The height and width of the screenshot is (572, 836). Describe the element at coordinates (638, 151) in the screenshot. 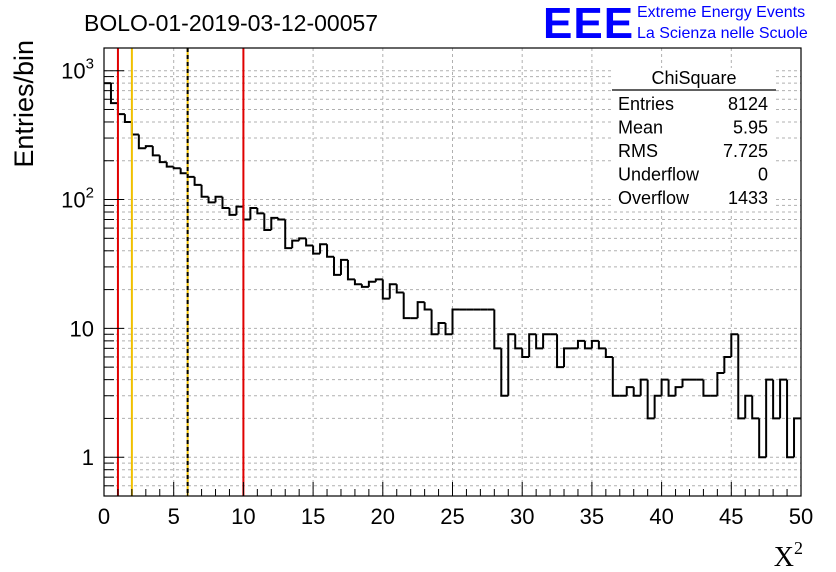

I see `stats-row-label: RMS` at that location.